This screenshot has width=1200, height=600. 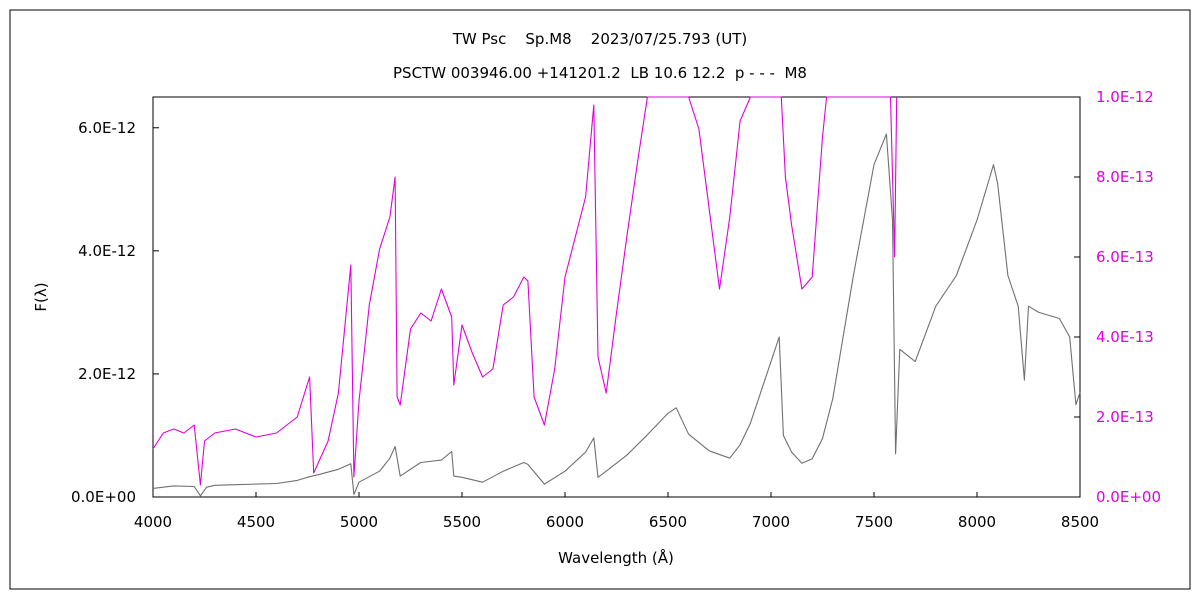 I want to click on x-axis-label: Wavelength (Å), so click(x=616, y=557).